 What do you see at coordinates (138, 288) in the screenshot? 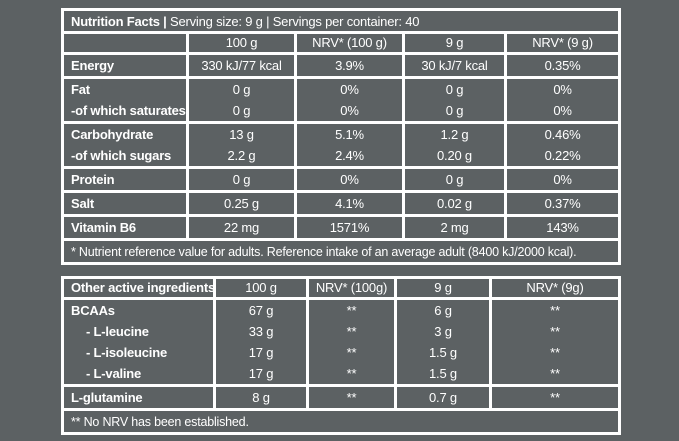
I see `column-header-other-active-ingredients: Other active ingredients` at bounding box center [138, 288].